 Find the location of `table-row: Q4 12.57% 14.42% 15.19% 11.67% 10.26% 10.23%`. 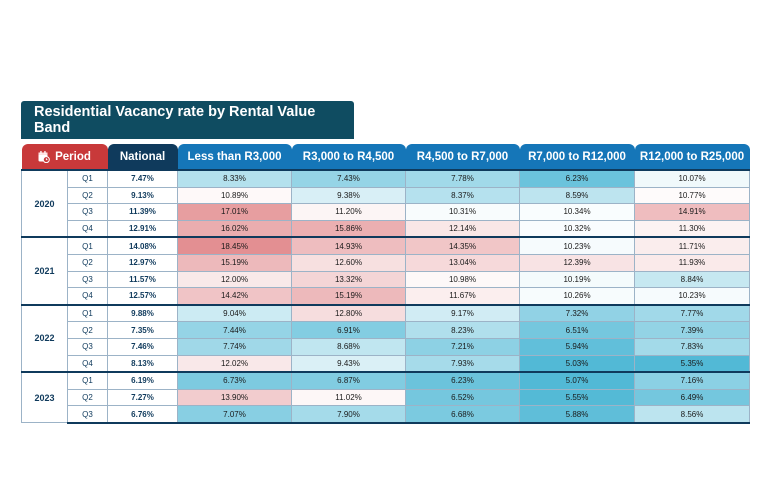

table-row: Q4 12.57% 14.42% 15.19% 11.67% 10.26% 10.23% is located at coordinates (386, 296).